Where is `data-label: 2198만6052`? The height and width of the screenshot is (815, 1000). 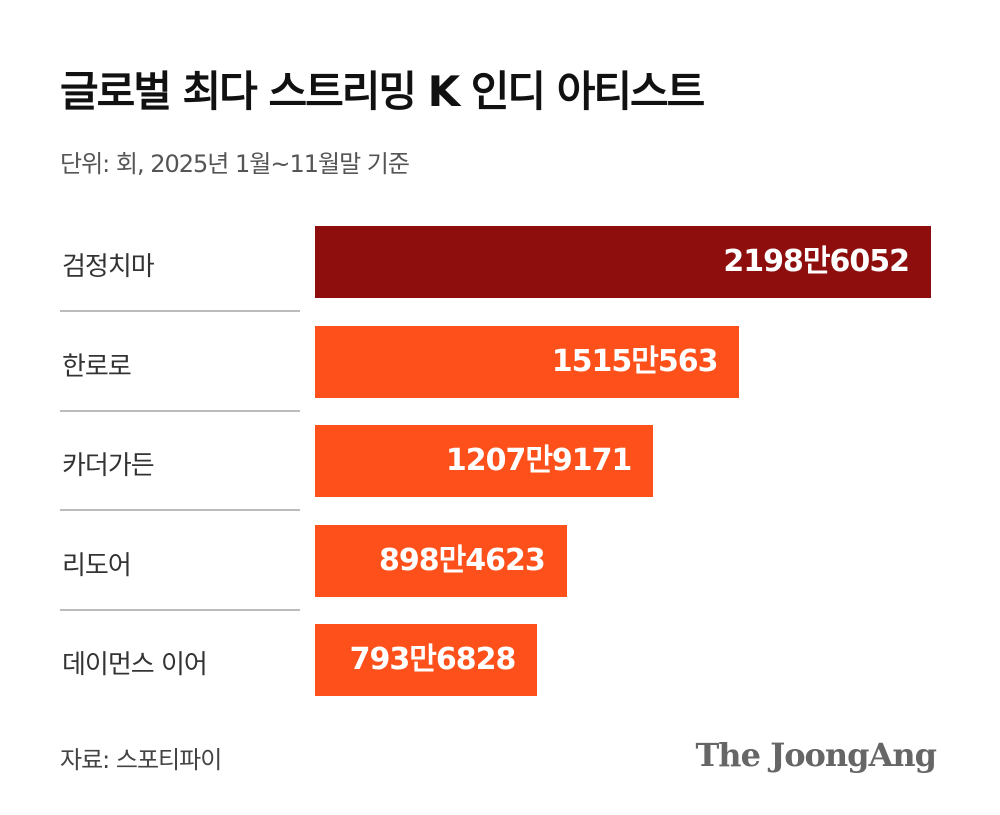 data-label: 2198만6052 is located at coordinates (816, 261).